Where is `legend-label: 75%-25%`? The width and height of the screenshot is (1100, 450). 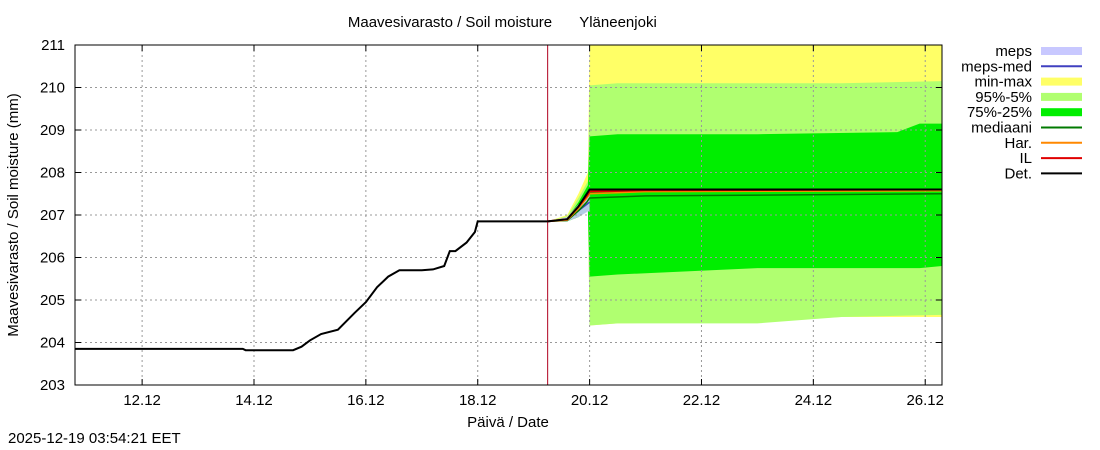
legend-label: 75%-25% is located at coordinates (999, 112).